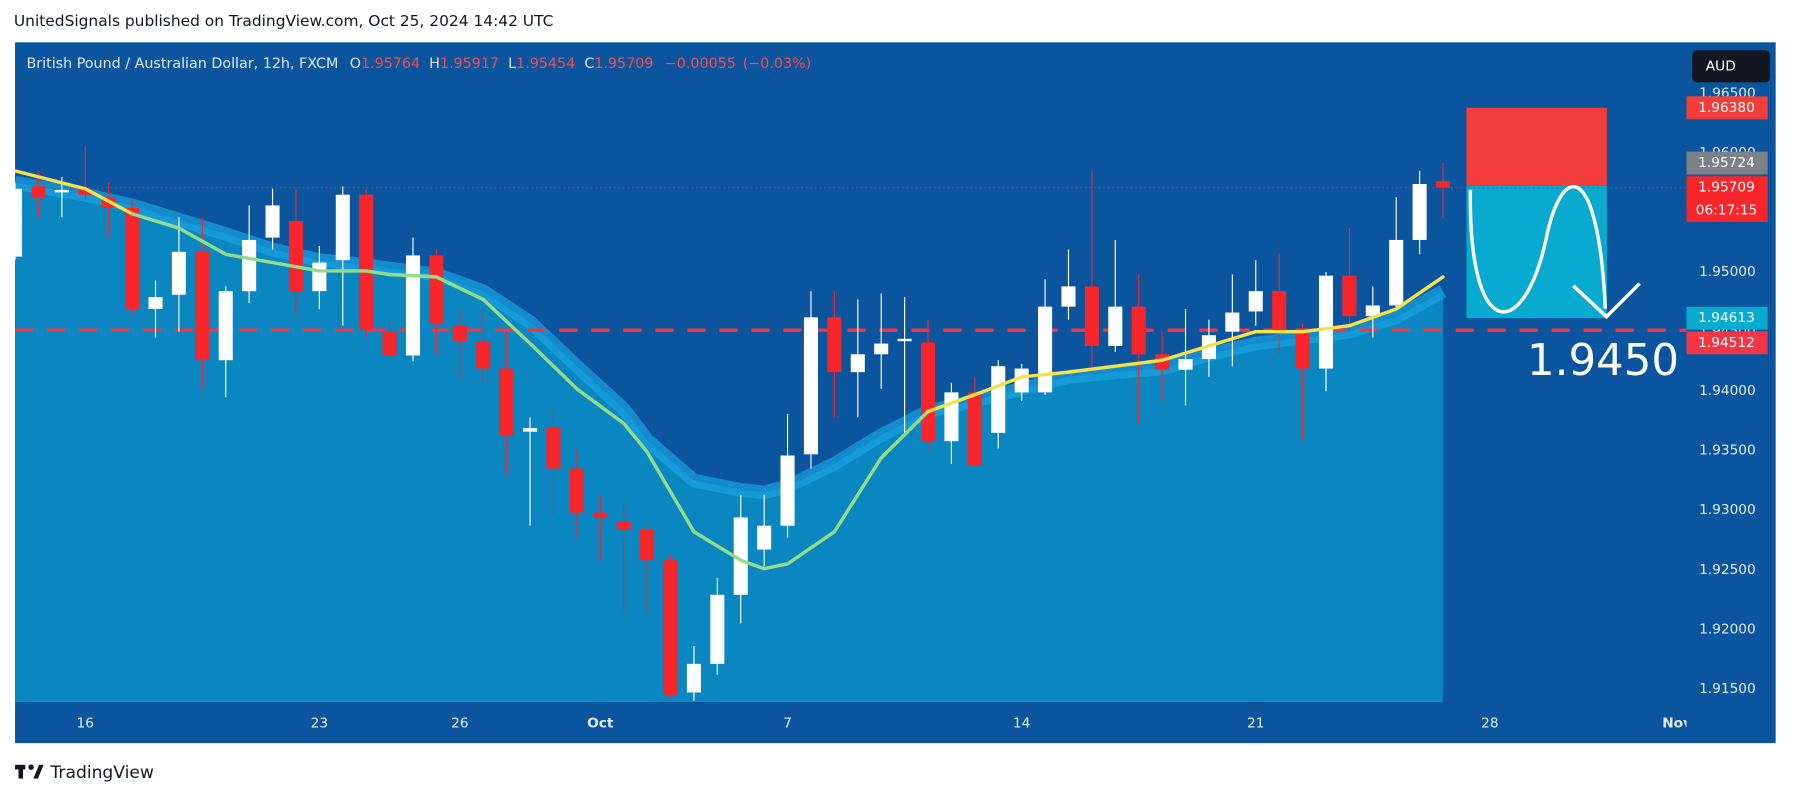 The height and width of the screenshot is (798, 1793). What do you see at coordinates (1727, 272) in the screenshot?
I see `y-tick-label: 1.95000` at bounding box center [1727, 272].